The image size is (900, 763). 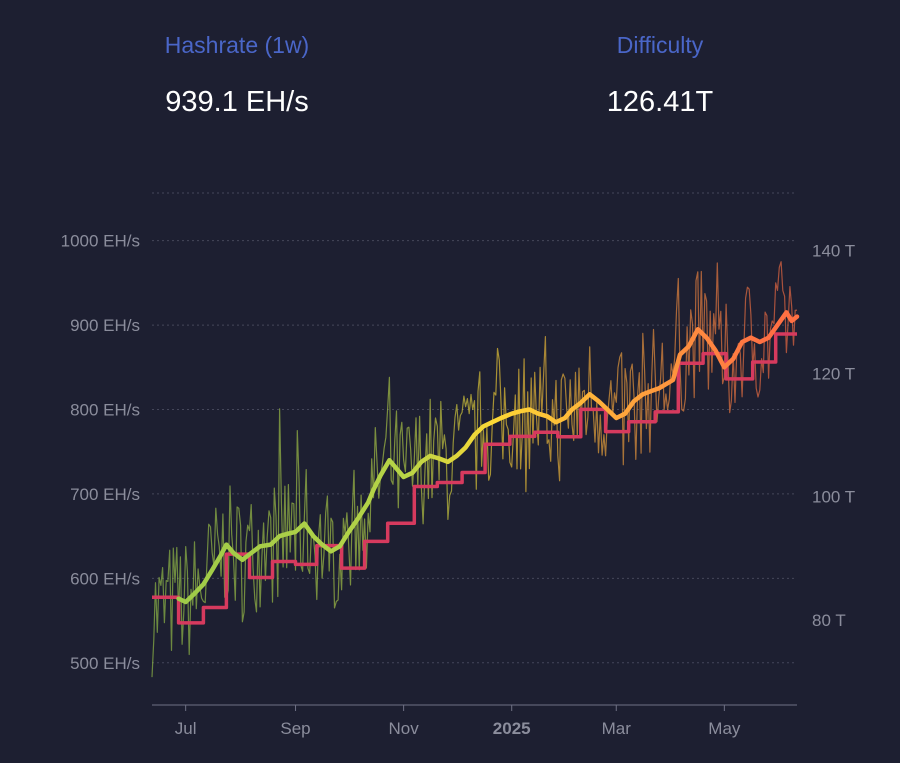 What do you see at coordinates (833, 497) in the screenshot?
I see `y-right-tick-label: 100 T` at bounding box center [833, 497].